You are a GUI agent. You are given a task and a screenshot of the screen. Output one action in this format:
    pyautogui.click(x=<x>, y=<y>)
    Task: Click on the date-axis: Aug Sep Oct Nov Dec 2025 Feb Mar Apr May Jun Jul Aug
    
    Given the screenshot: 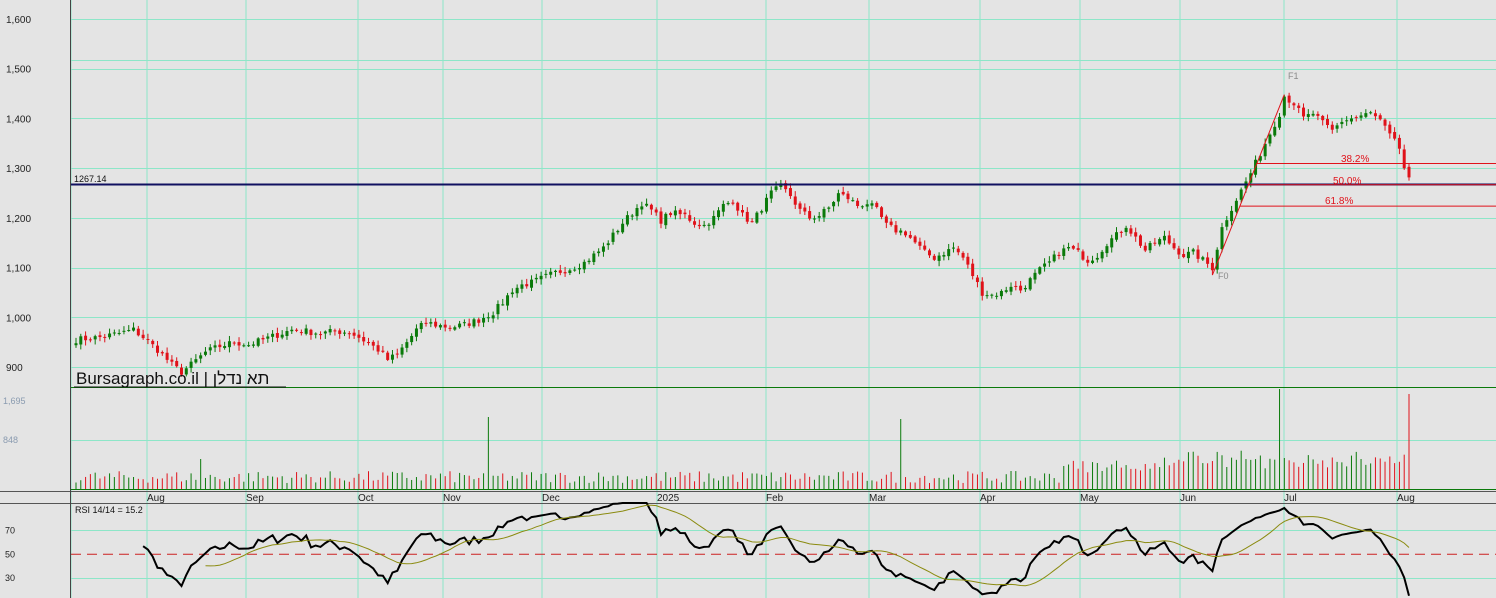 What is the action you would take?
    pyautogui.click(x=781, y=498)
    